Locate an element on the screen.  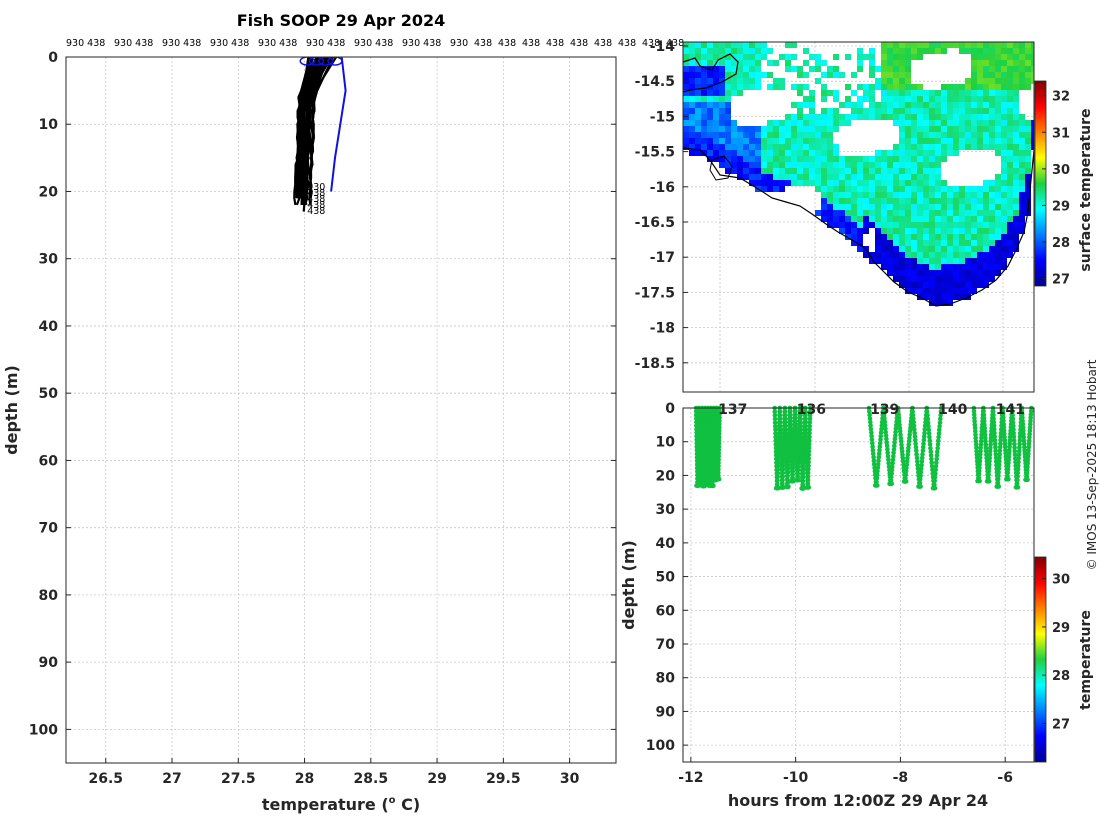
map-colorbar-tick-label: 27 is located at coordinates (1061, 280).